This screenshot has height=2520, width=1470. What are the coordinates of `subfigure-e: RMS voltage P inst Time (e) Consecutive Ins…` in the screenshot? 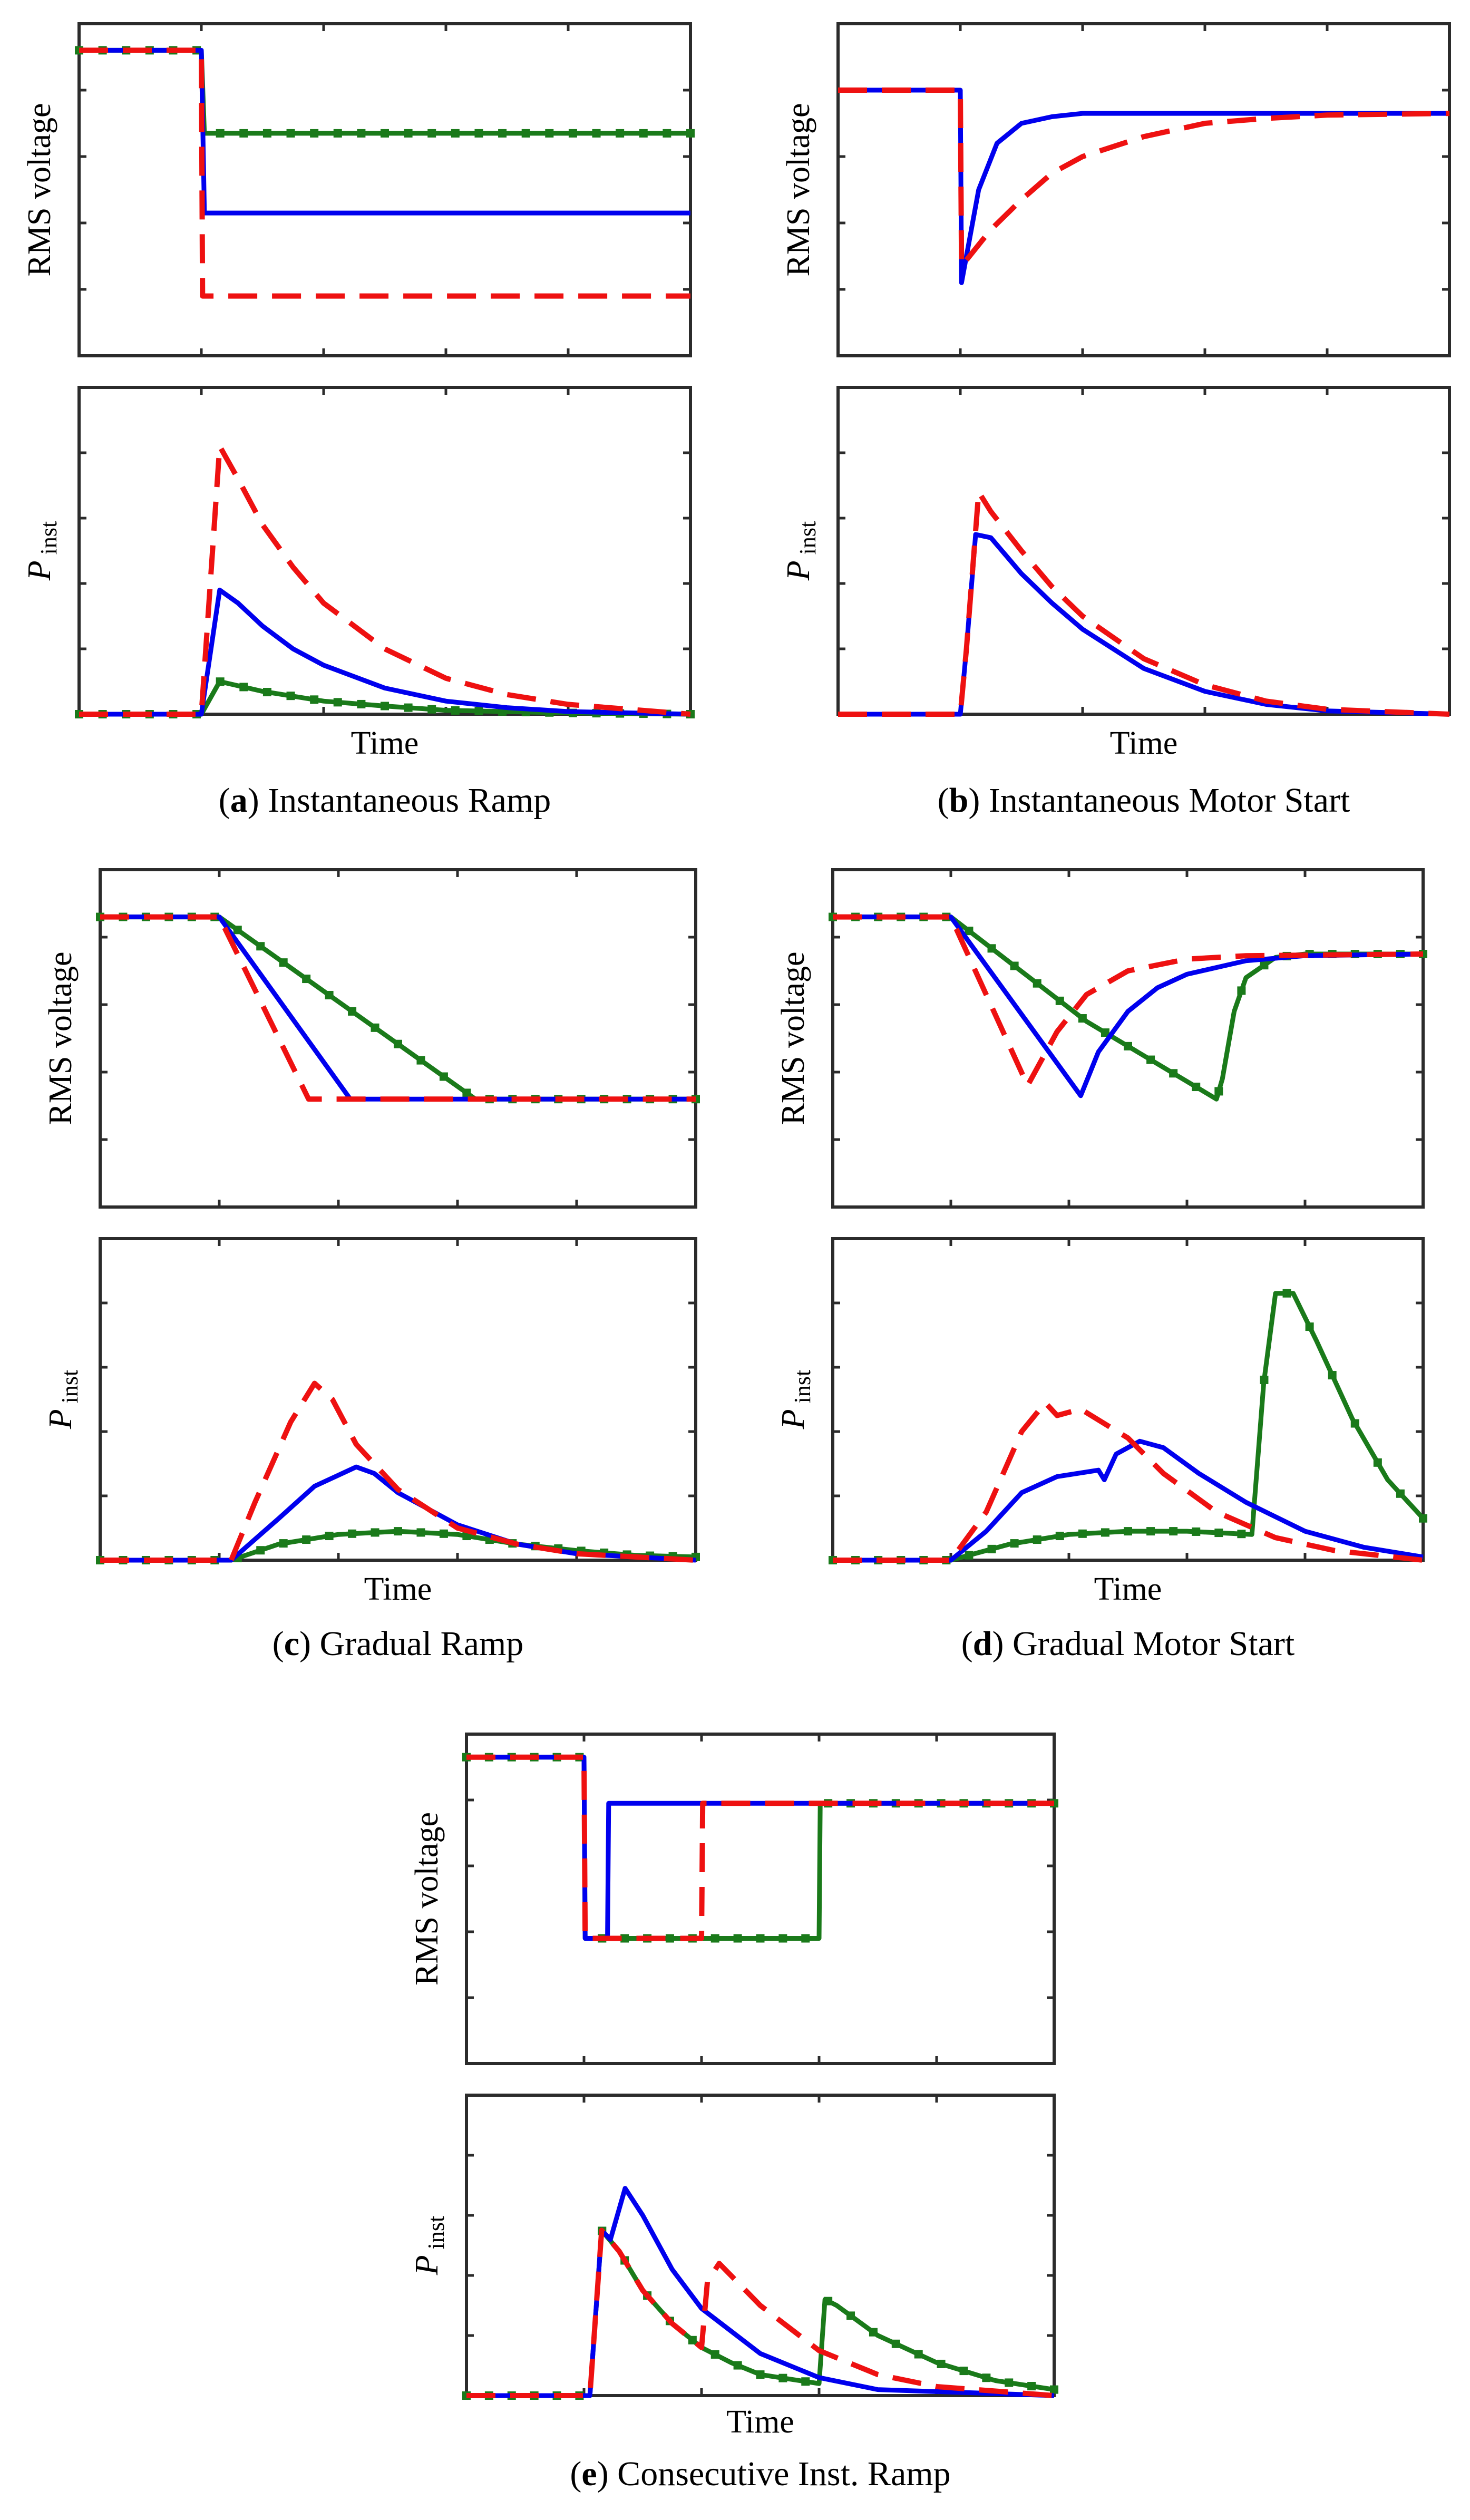 It's located at (733, 2113).